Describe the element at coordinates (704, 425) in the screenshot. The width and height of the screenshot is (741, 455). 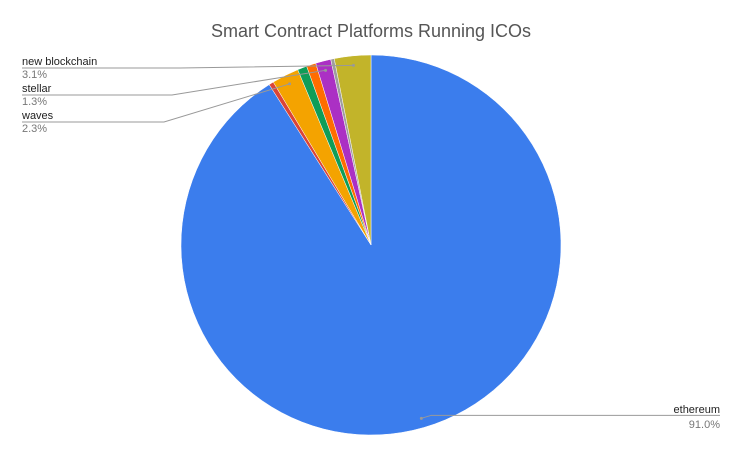
I see `slice-value-label: 91.0%` at that location.